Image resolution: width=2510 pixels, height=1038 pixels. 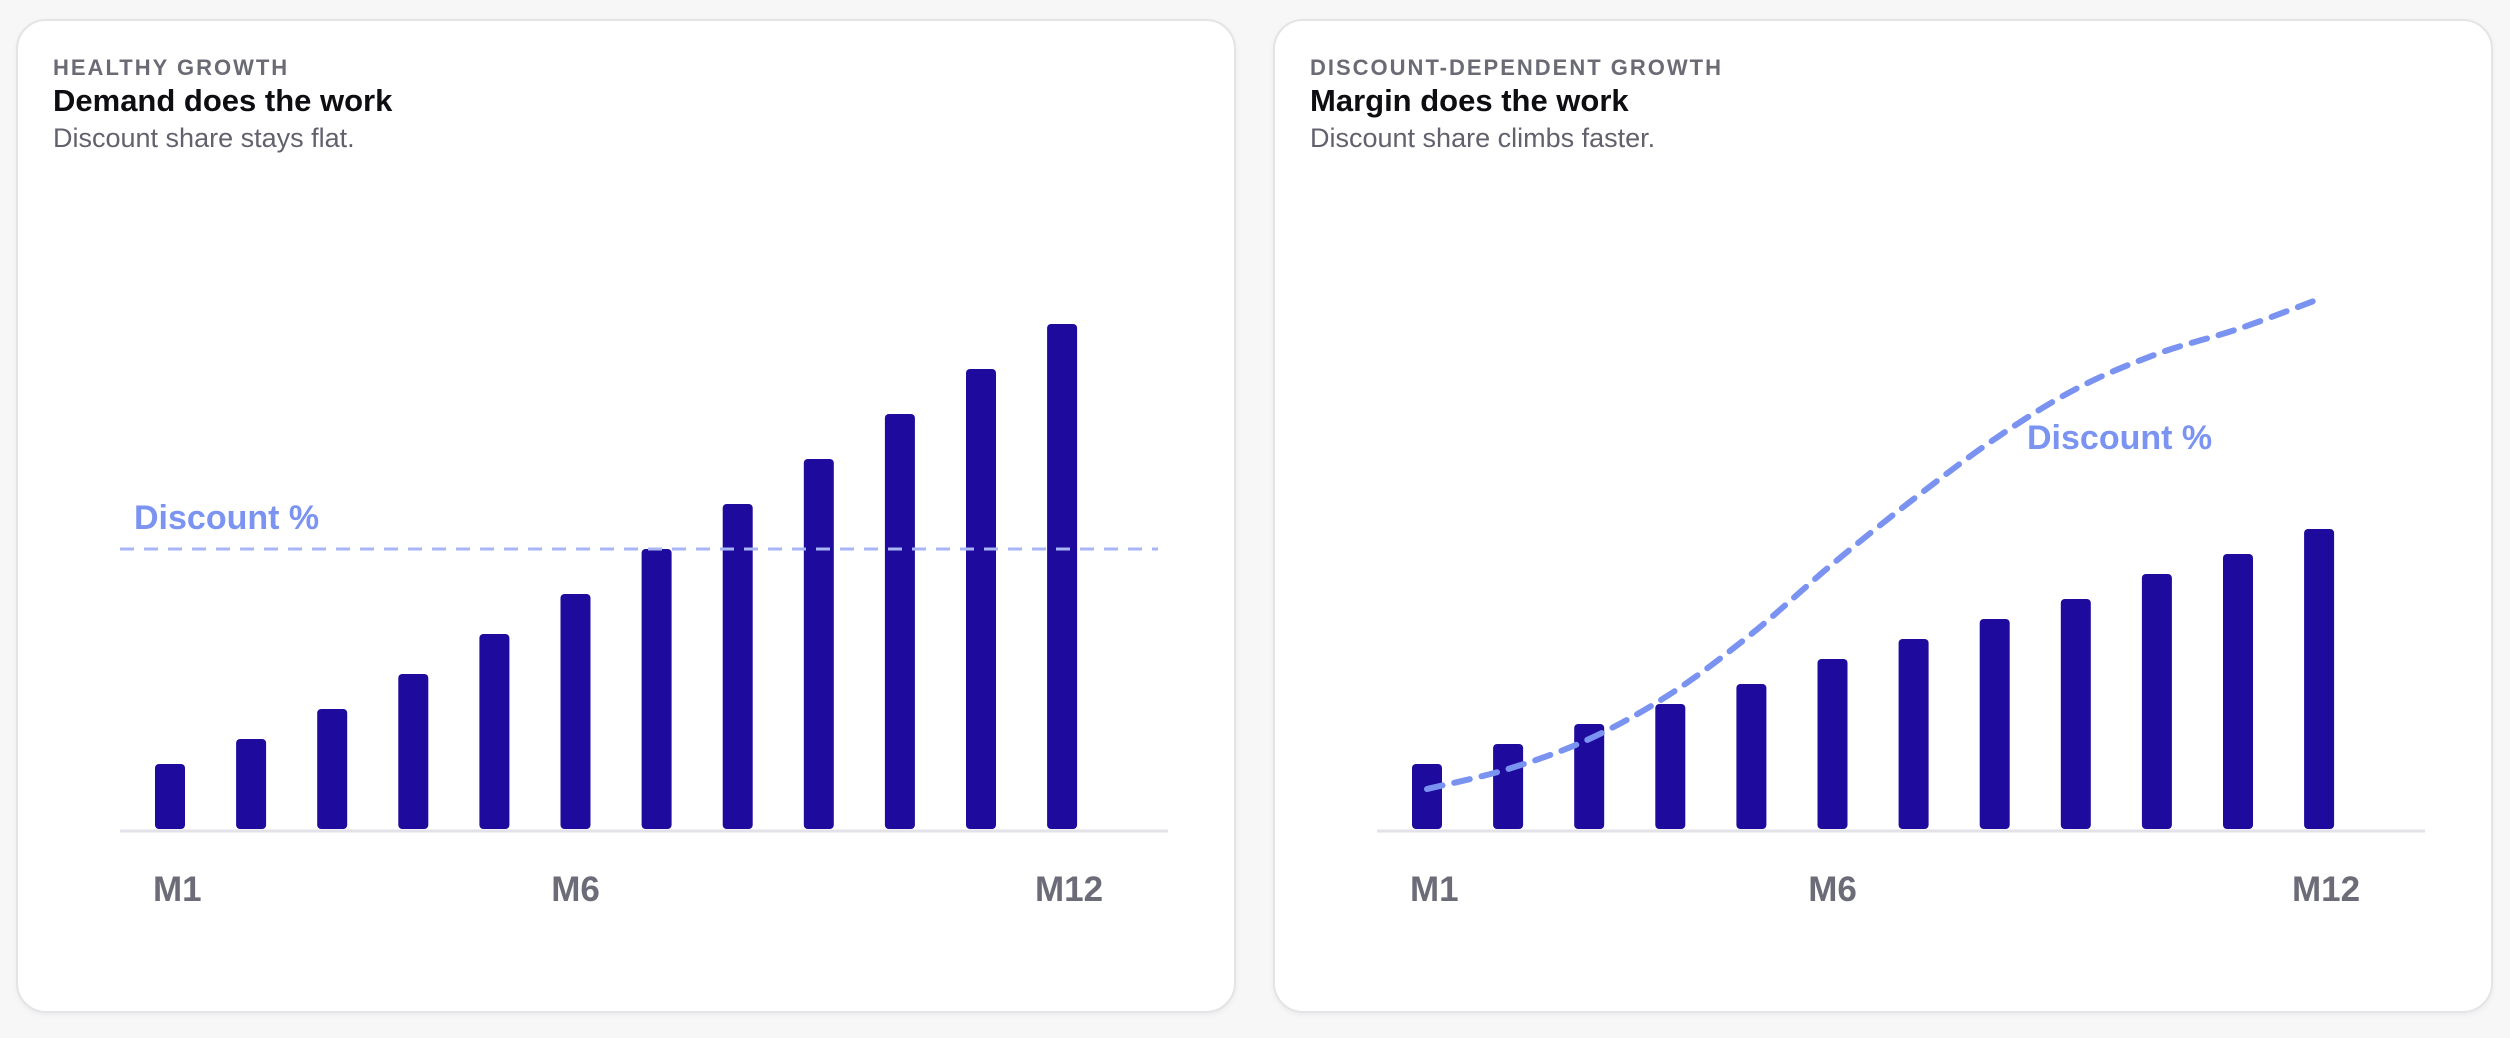 What do you see at coordinates (1516, 67) in the screenshot?
I see `card-eyebrow: DISCOUNT-DEPENDENT GROWTH` at bounding box center [1516, 67].